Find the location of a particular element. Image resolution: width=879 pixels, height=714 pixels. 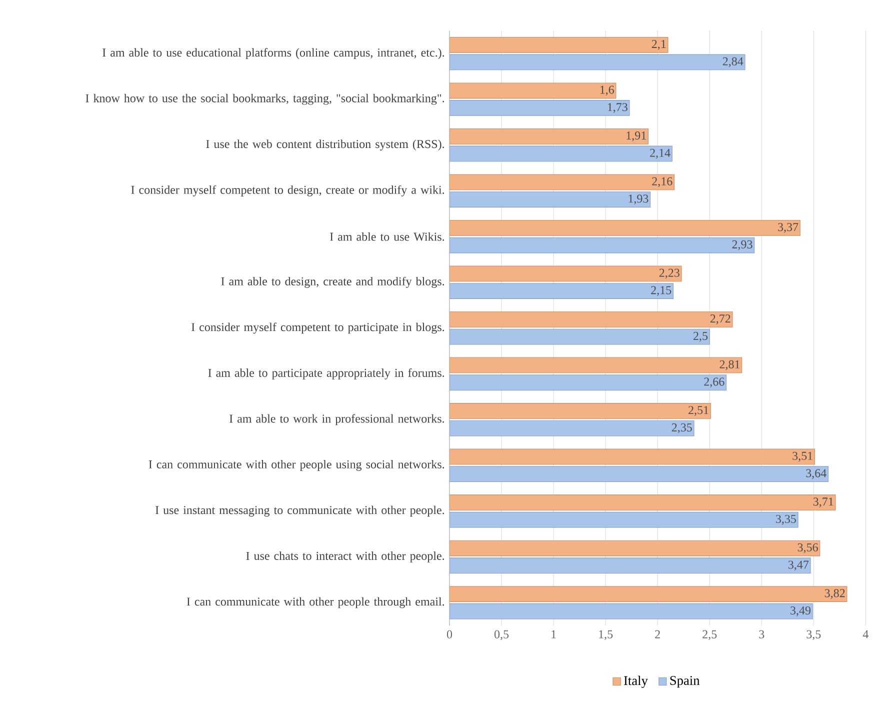

data-label: 2,93 is located at coordinates (742, 245).